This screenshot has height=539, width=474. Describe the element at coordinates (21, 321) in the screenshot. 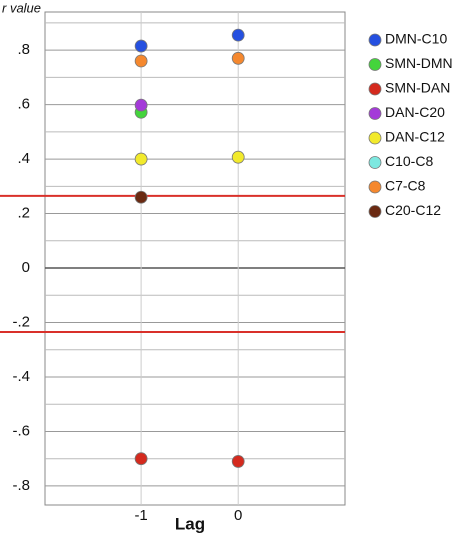

I see `y-tick-label: -.2` at that location.